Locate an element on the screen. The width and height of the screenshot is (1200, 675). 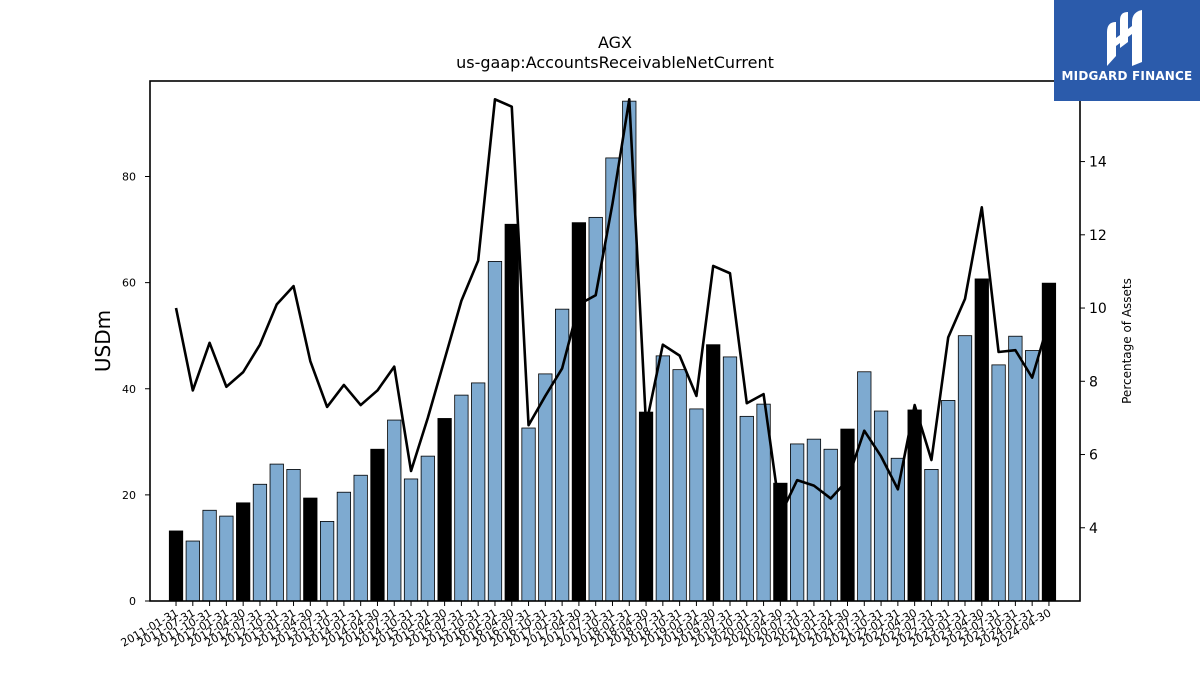
y-tick-label: 20 is located at coordinates (129, 495).